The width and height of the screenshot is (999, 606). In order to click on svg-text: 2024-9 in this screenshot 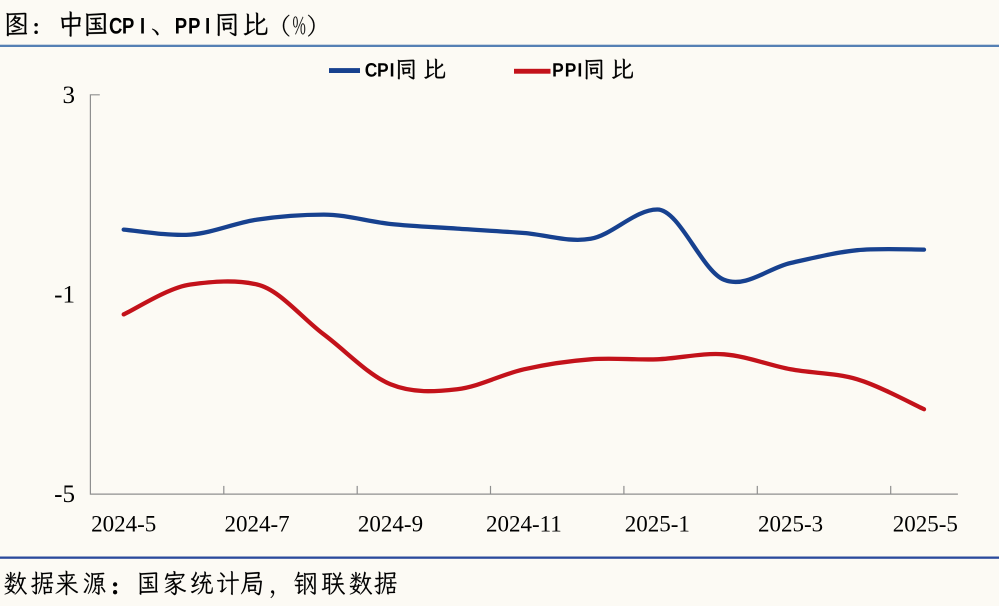, I will do `click(390, 523)`.